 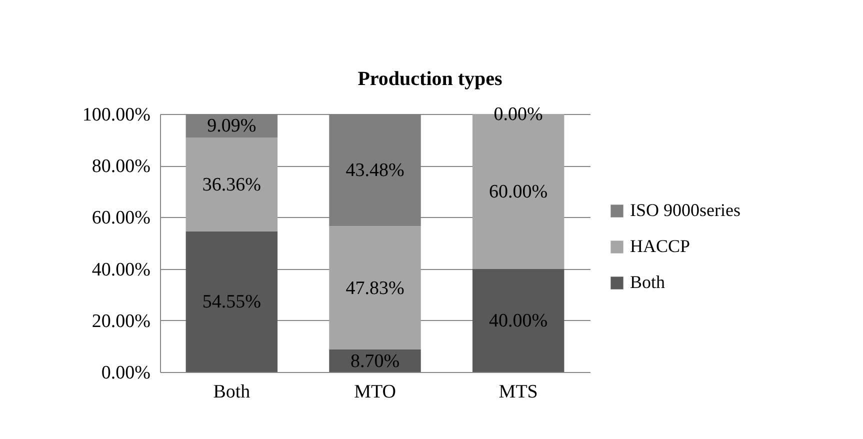 What do you see at coordinates (121, 269) in the screenshot?
I see `y-tick-label: 40.00%` at bounding box center [121, 269].